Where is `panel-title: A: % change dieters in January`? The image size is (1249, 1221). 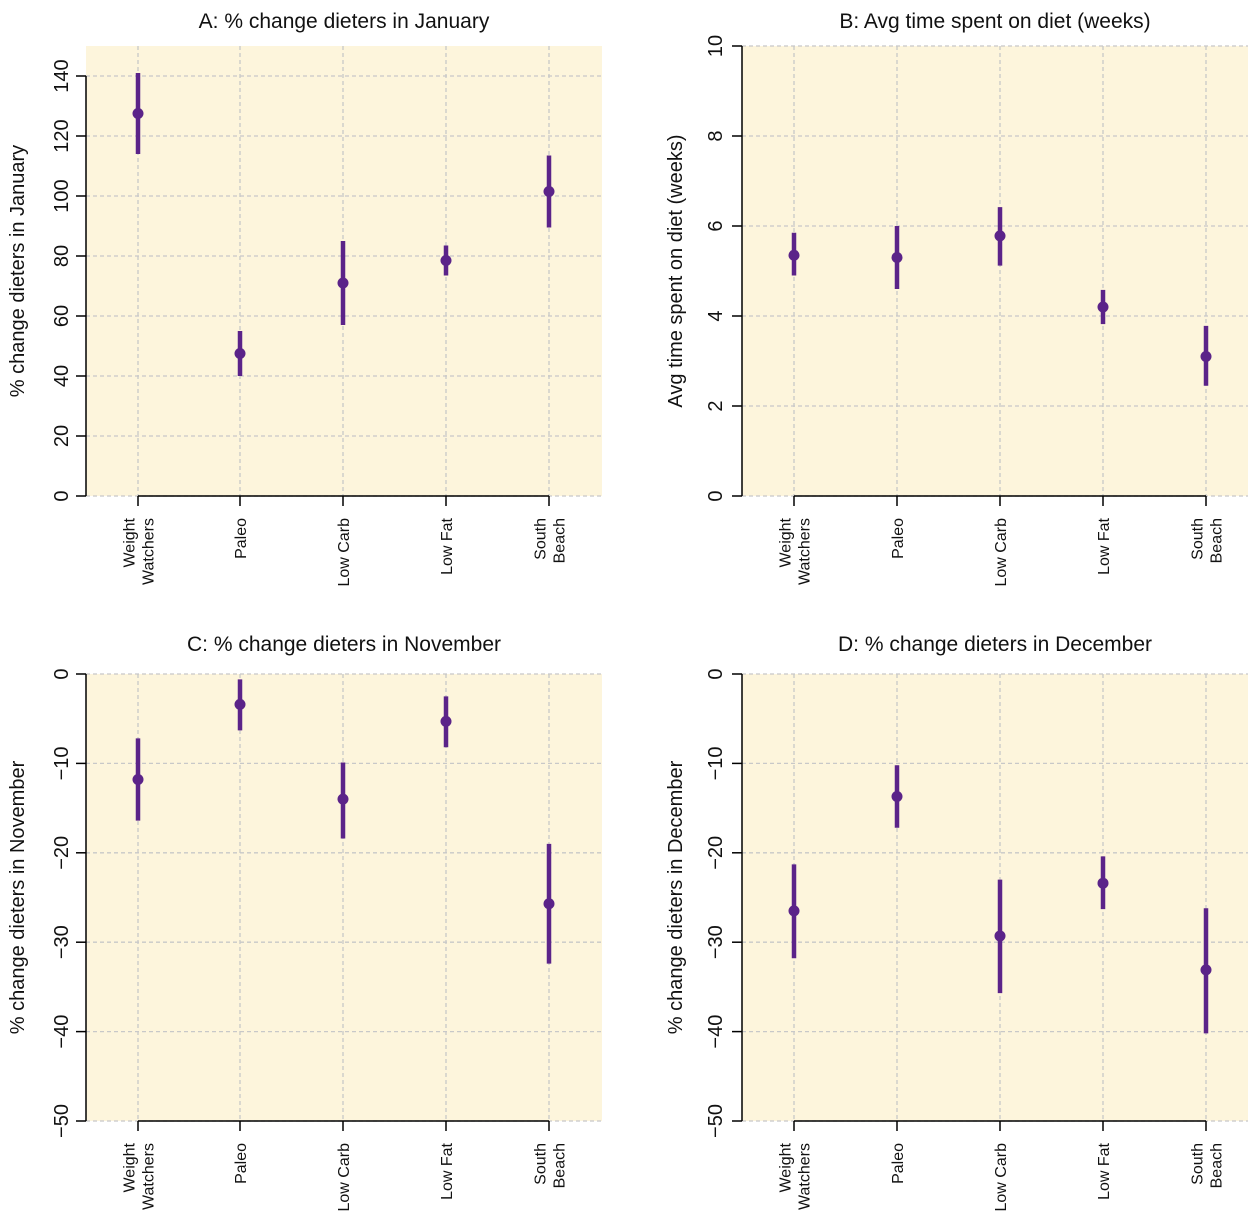
panel-title: A: % change dieters in January is located at coordinates (344, 21).